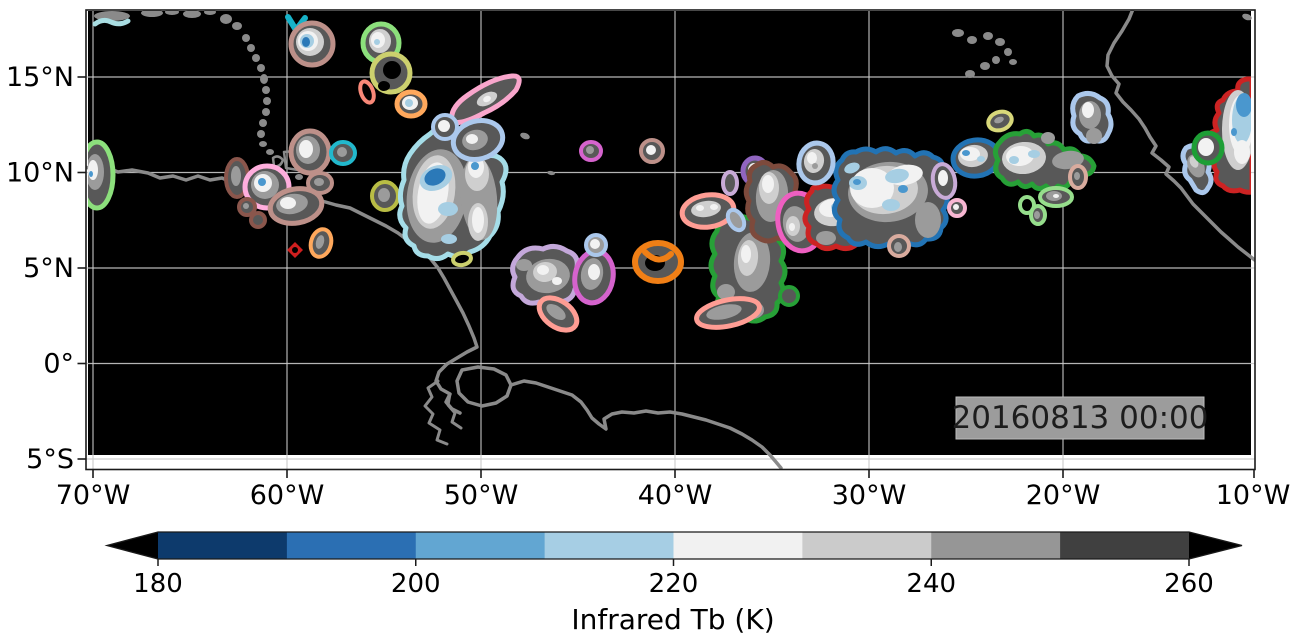 The height and width of the screenshot is (640, 1297). Describe the element at coordinates (478, 140) in the screenshot. I see `cluster-cornflower-blob` at that location.